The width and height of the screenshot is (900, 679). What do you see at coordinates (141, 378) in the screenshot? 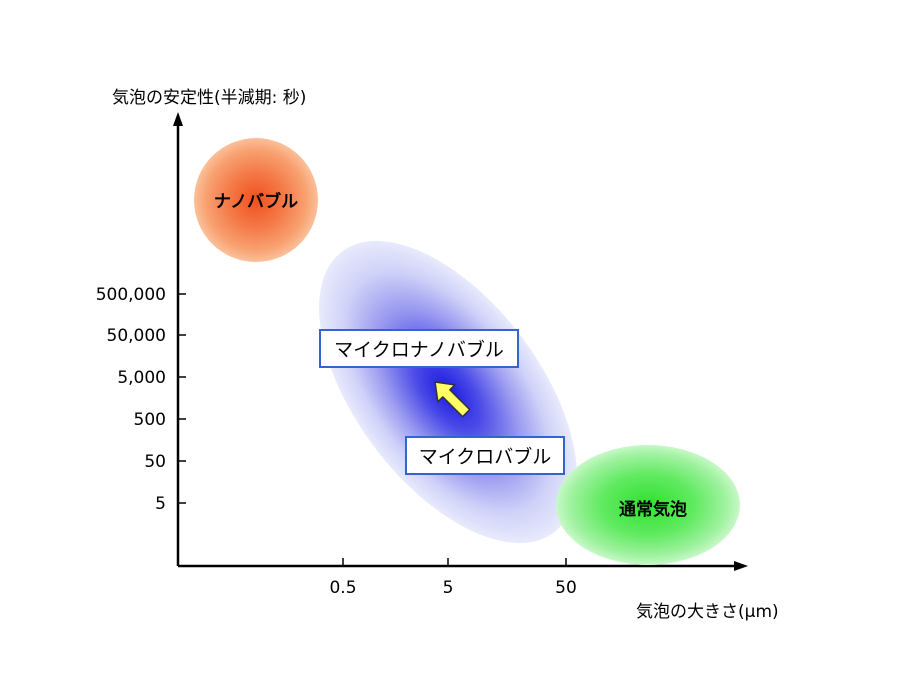
I see `y-tick-label: 5,000` at bounding box center [141, 378].